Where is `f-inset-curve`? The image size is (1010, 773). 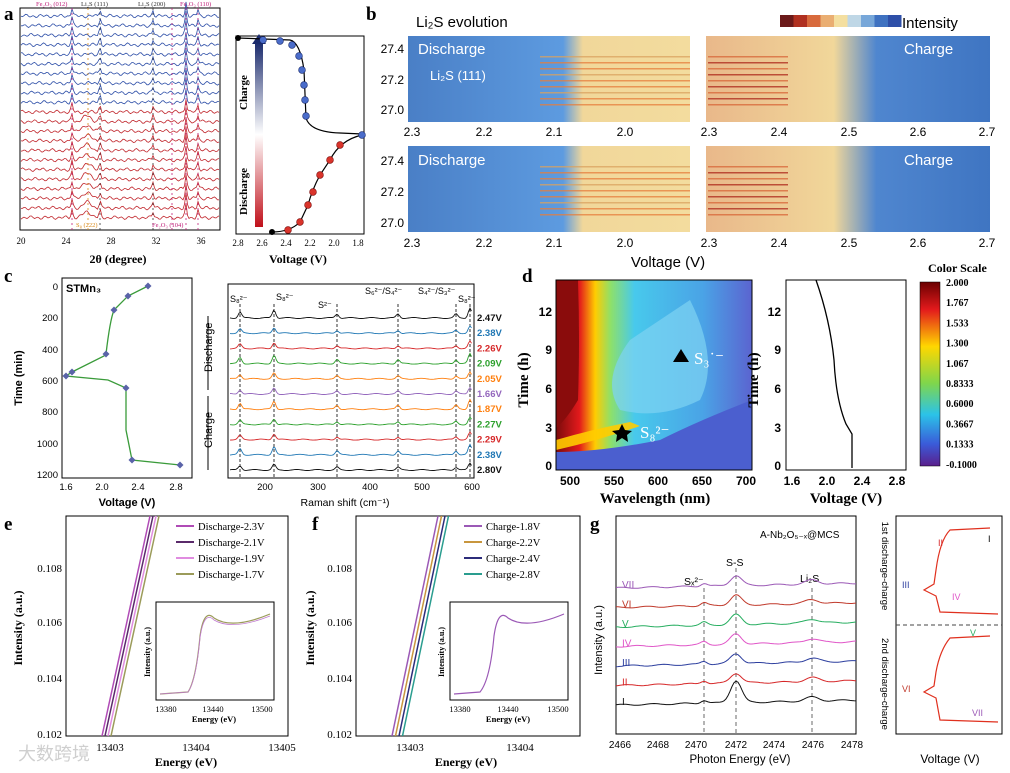 f-inset-curve is located at coordinates (509, 654).